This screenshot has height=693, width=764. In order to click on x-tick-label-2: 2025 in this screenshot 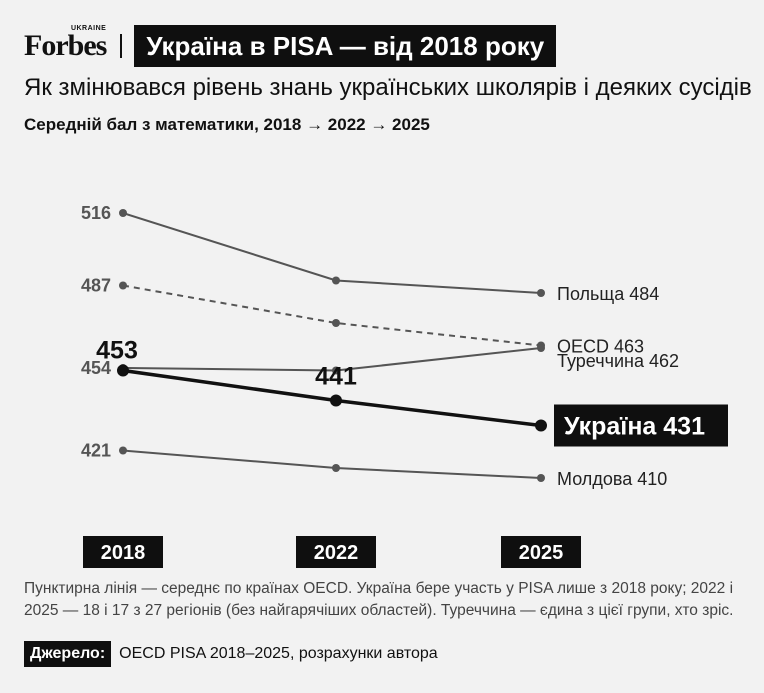, I will do `click(541, 553)`.